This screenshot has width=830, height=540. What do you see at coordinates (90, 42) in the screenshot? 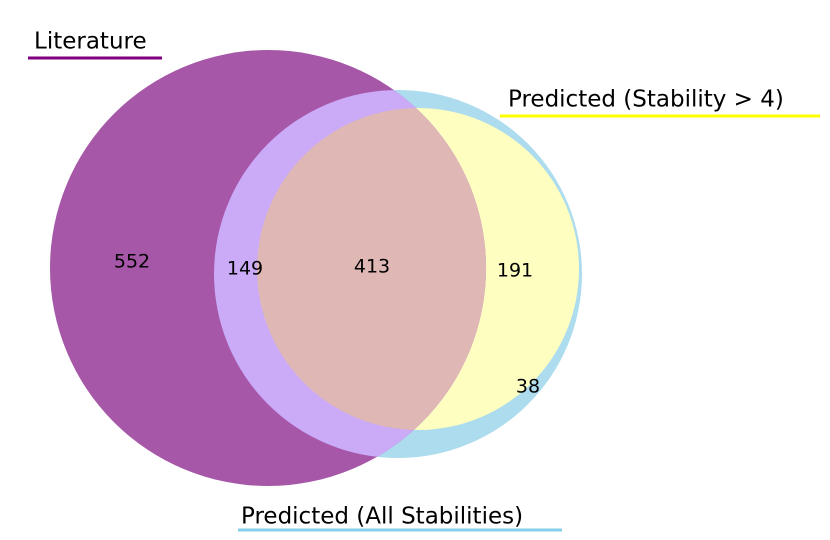
I see `set-label: Literature` at bounding box center [90, 42].